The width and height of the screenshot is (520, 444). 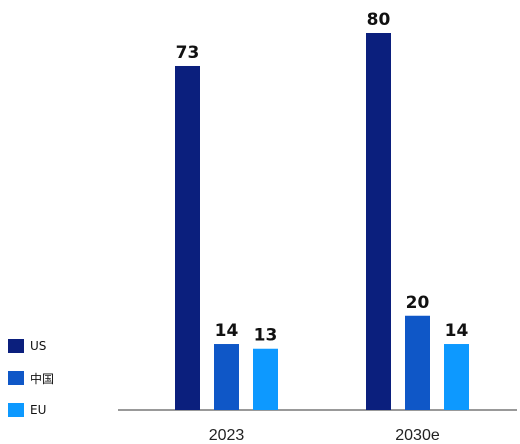 I want to click on bar-eu-2023, so click(x=265, y=379).